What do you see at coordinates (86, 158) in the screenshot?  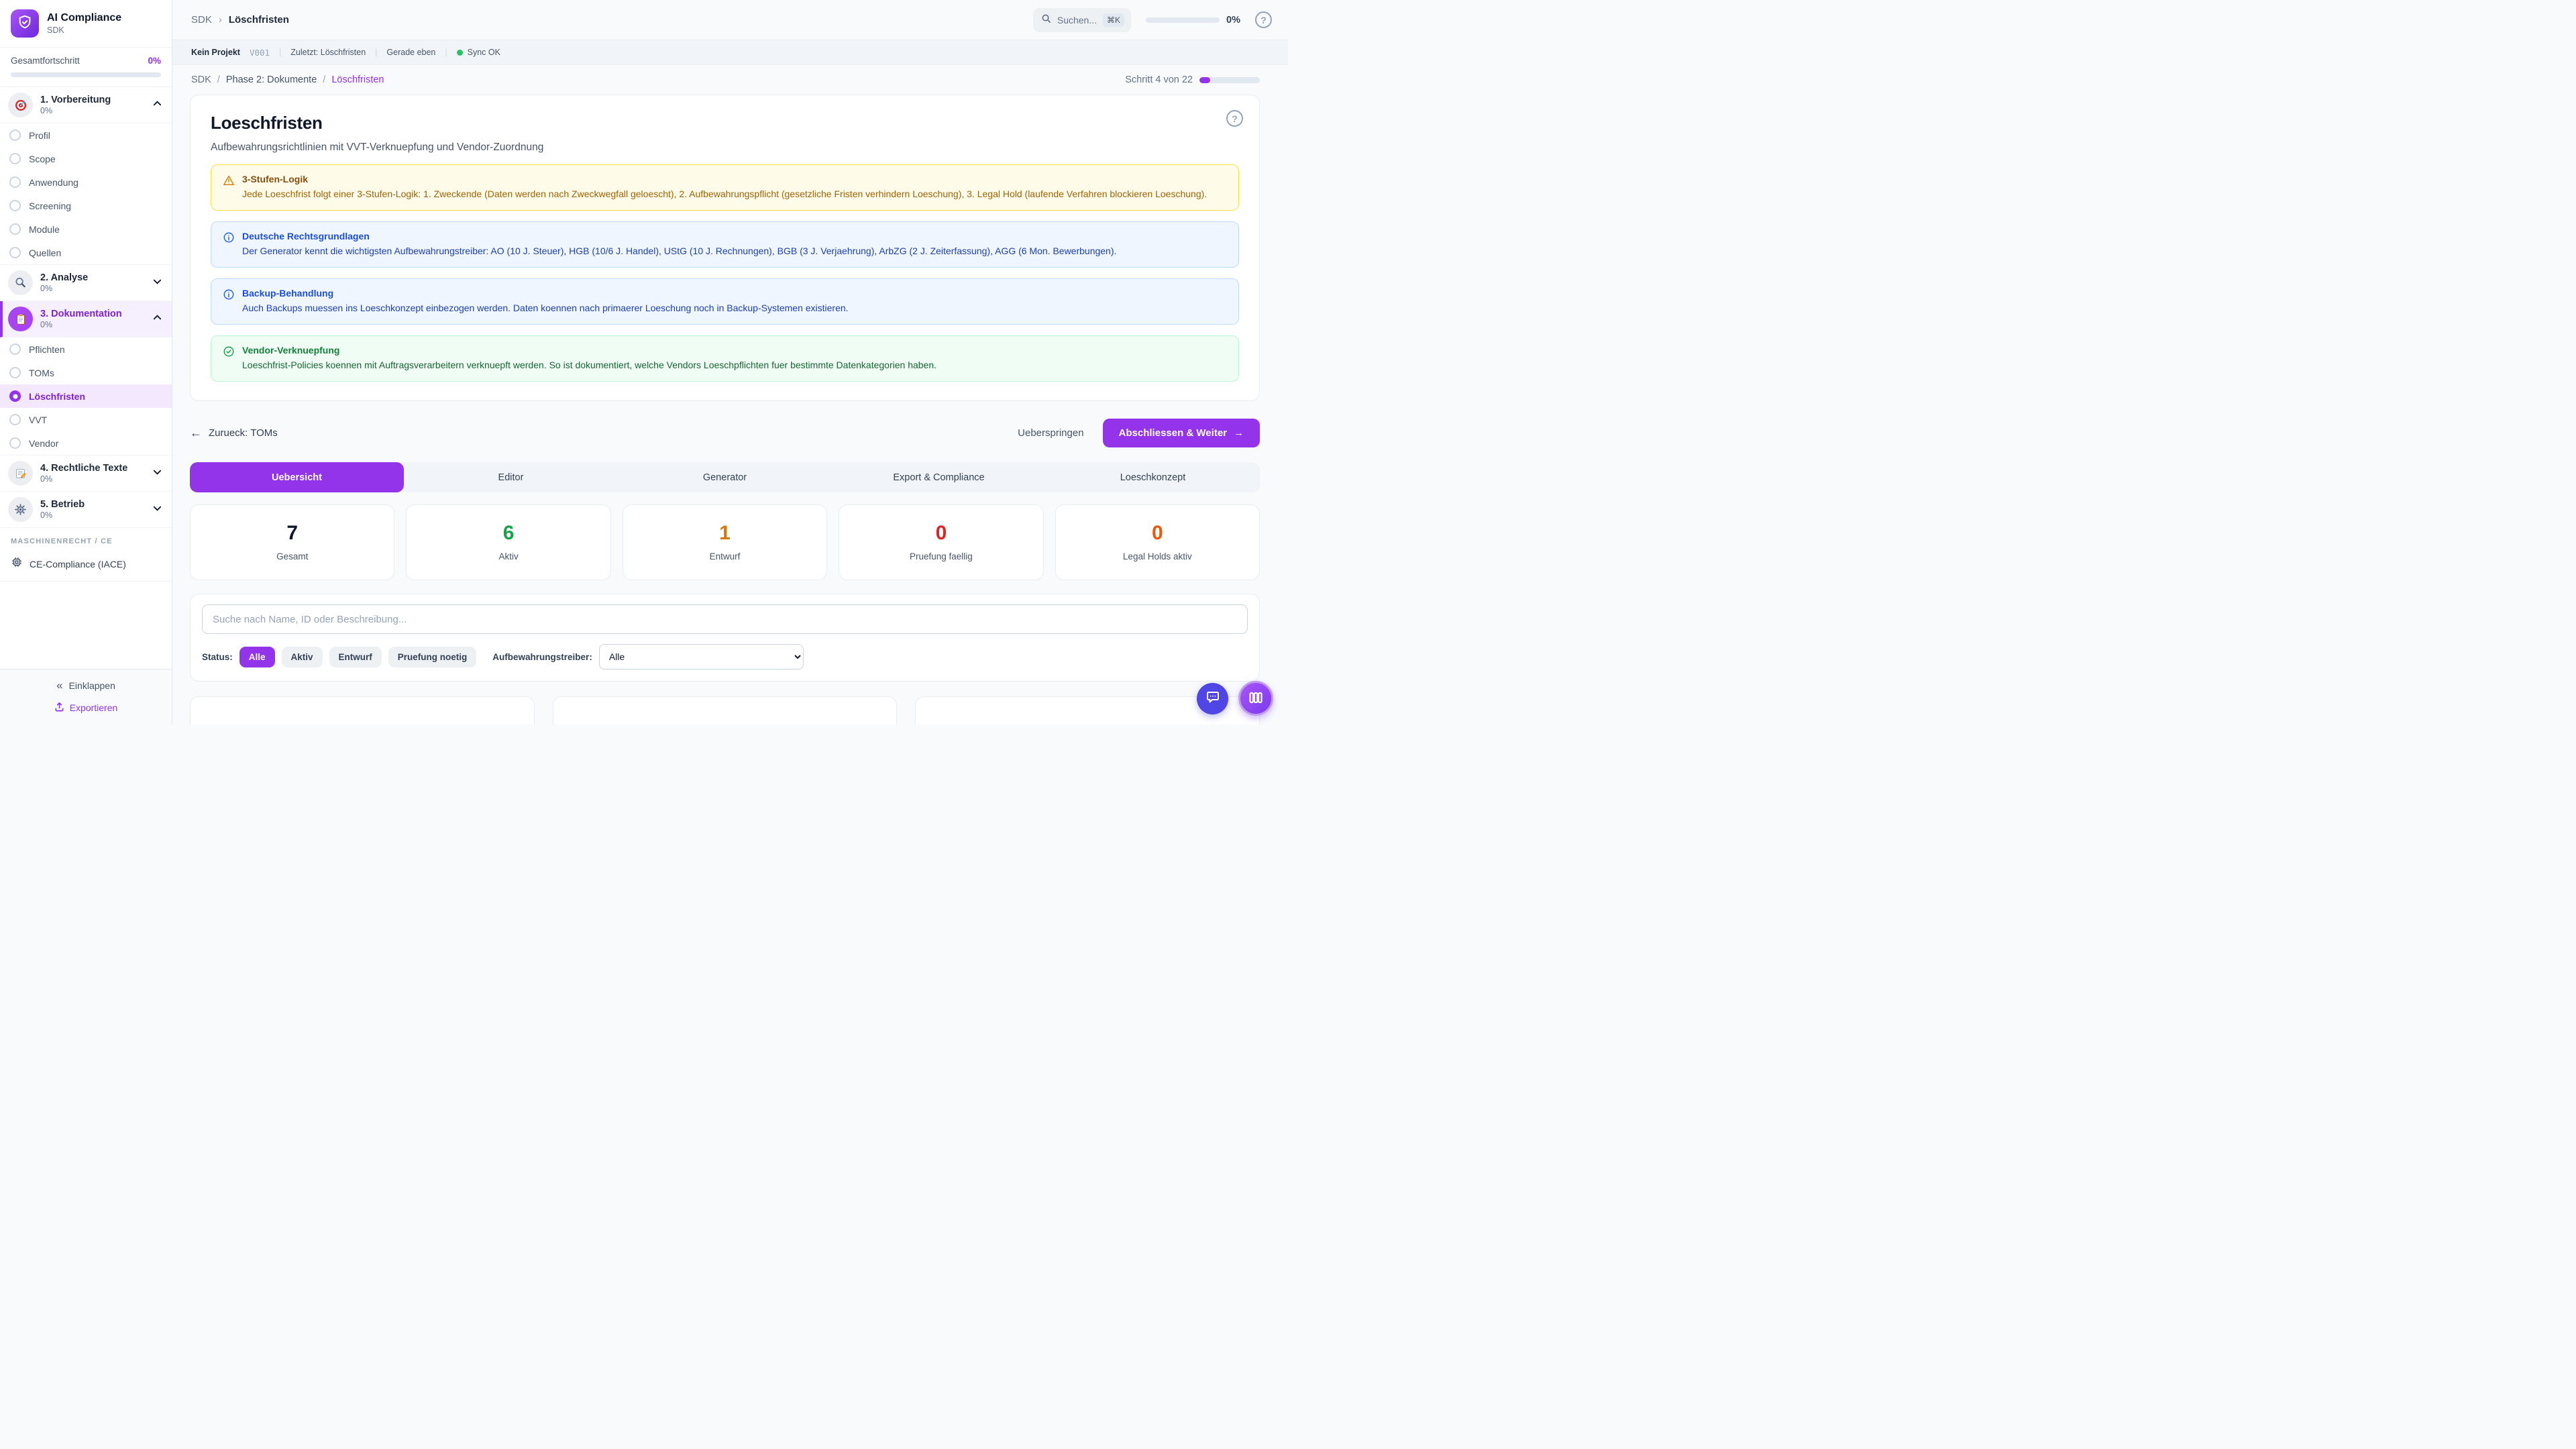 I see `sidebar-item-scope: Scope` at bounding box center [86, 158].